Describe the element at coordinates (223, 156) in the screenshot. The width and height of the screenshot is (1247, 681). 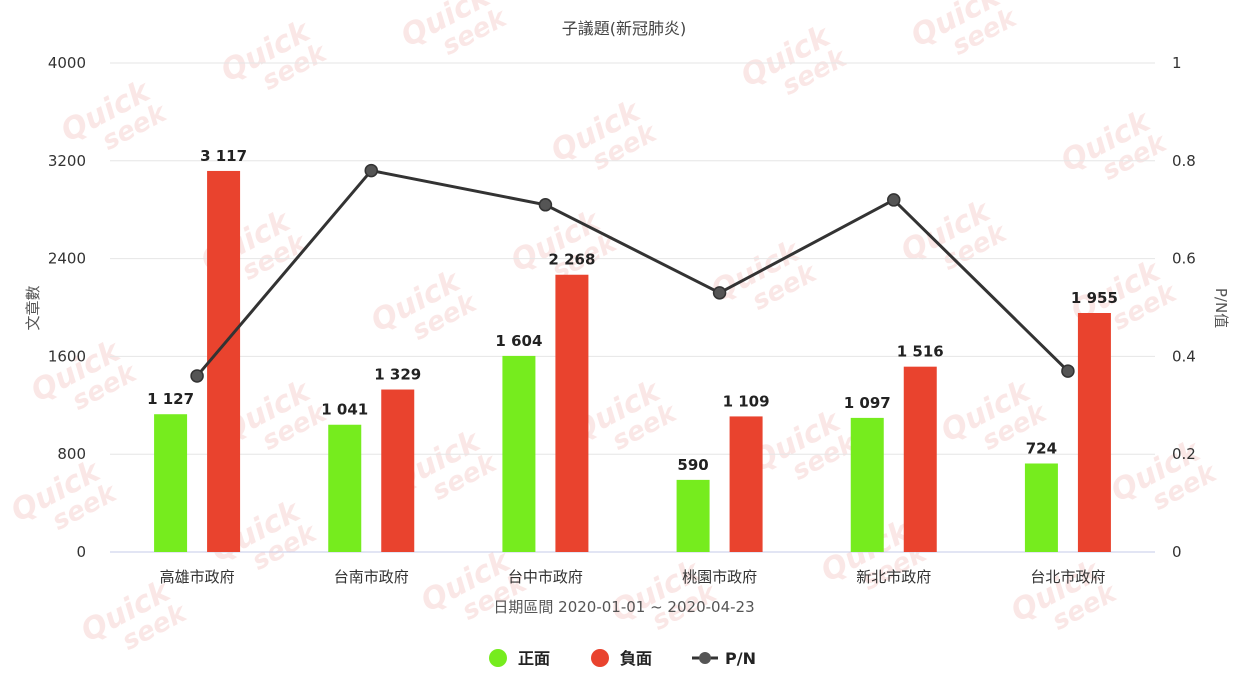
I see `data-label: 3 117` at that location.